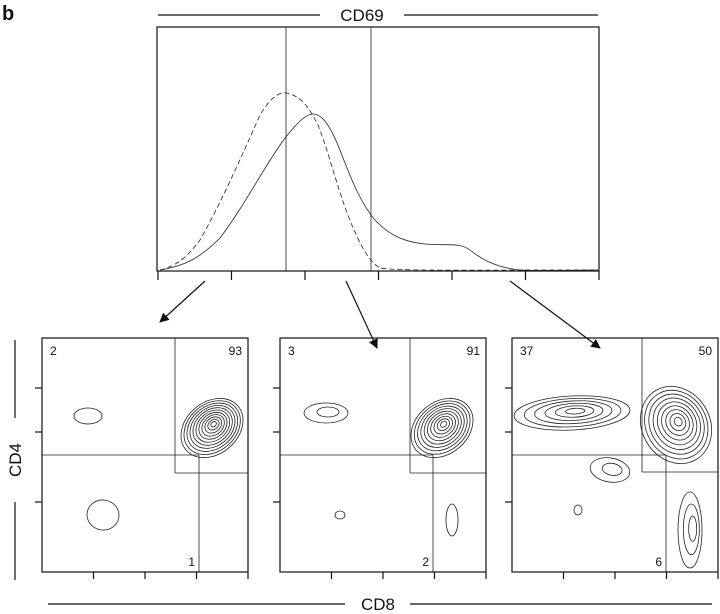 Image resolution: width=720 pixels, height=614 pixels. I want to click on quadrant-percent: 6, so click(658, 562).